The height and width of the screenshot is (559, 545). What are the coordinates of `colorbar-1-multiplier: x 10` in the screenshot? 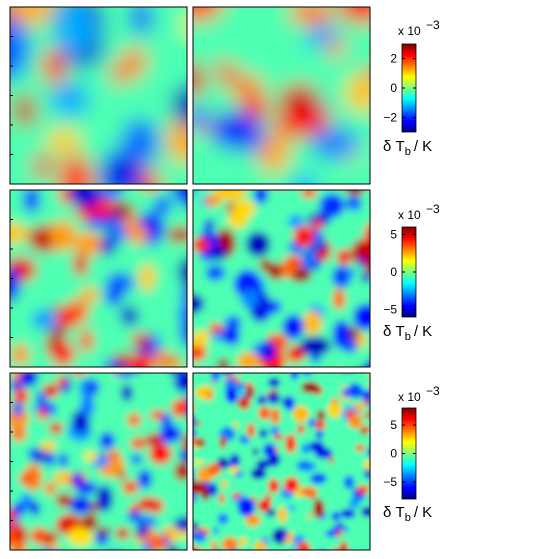 It's located at (409, 31).